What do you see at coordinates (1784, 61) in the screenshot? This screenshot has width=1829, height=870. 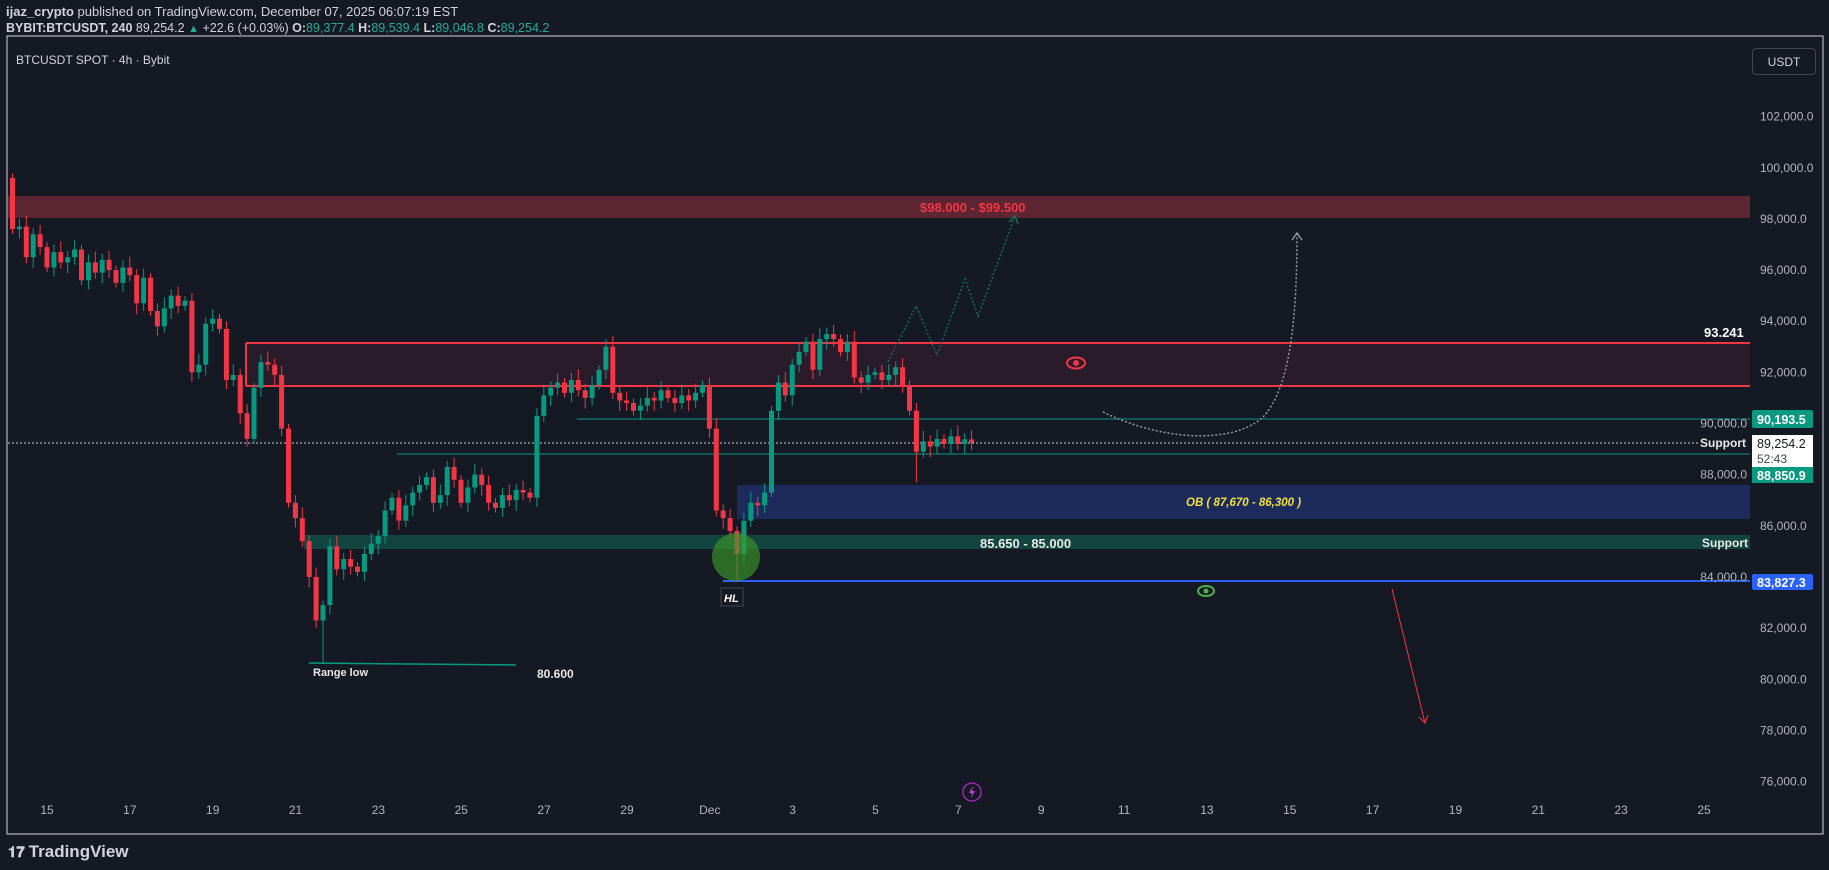 I see `currency-button: USDT` at bounding box center [1784, 61].